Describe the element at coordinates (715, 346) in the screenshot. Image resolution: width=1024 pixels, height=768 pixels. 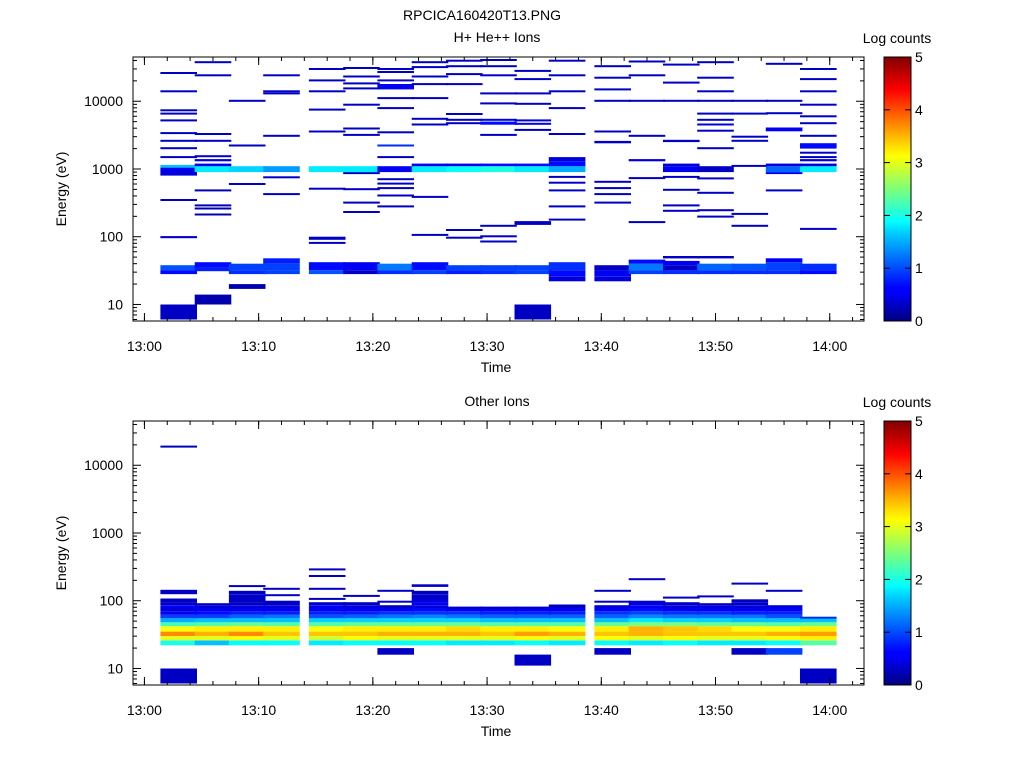
I see `x-tick-label: 13:50` at that location.